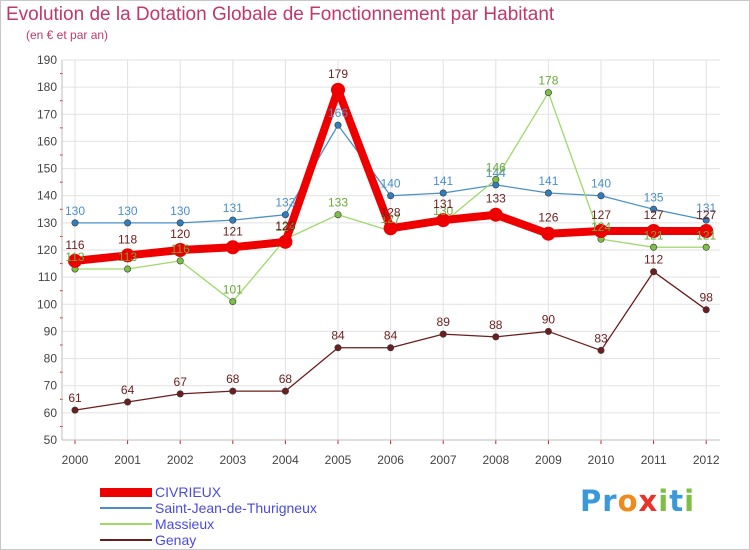 This screenshot has height=550, width=750. What do you see at coordinates (128, 390) in the screenshot?
I see `data-label-genay: 64` at bounding box center [128, 390].